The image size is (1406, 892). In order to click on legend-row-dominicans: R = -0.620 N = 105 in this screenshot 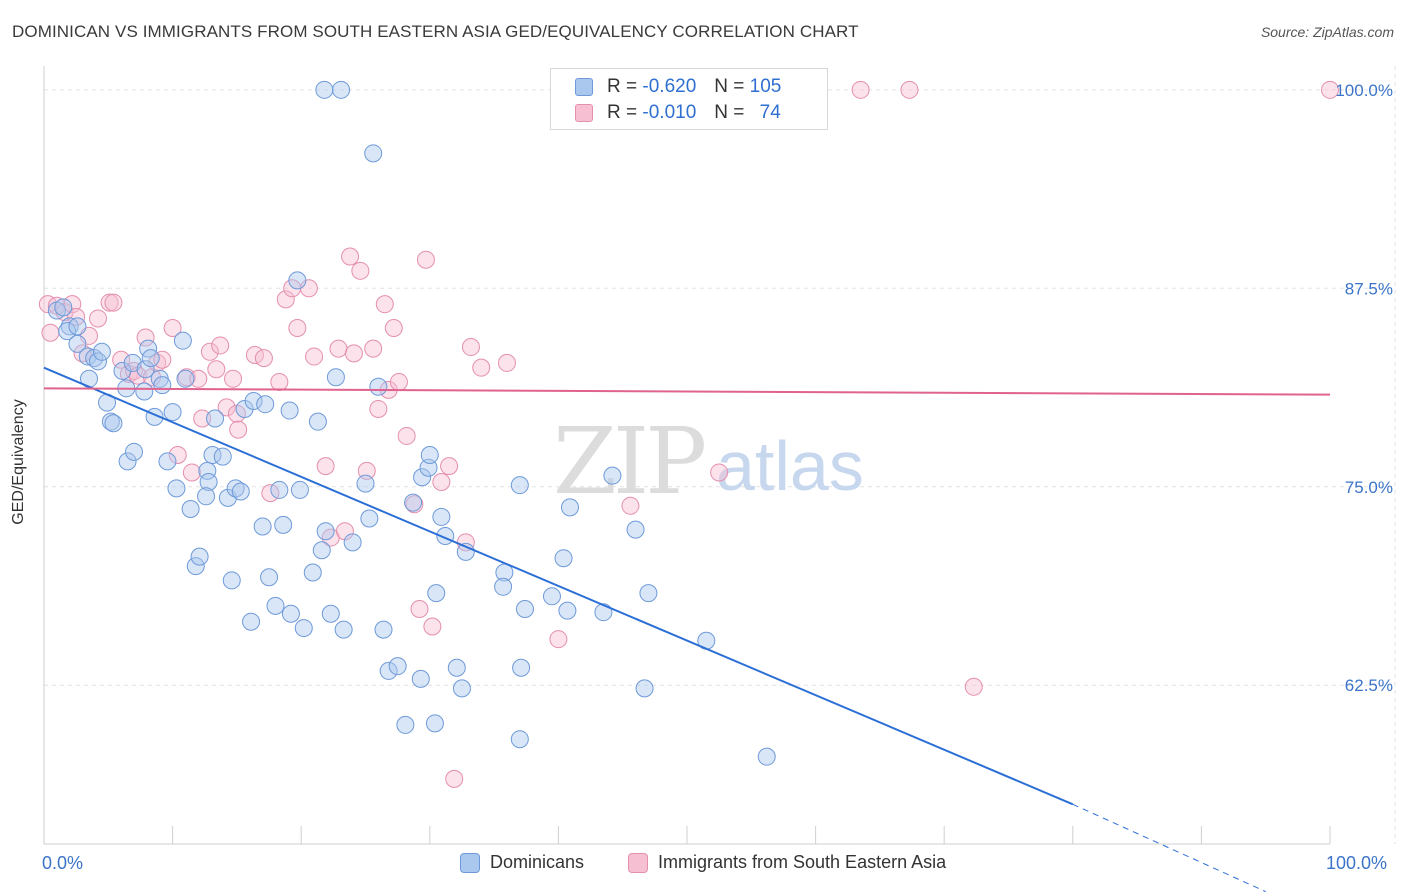, I will do `click(678, 87)`.